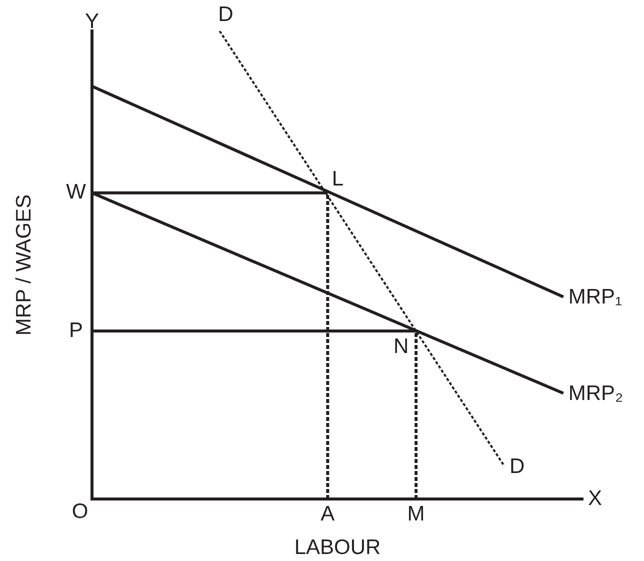 The image size is (644, 561). I want to click on annotation: L, so click(338, 179).